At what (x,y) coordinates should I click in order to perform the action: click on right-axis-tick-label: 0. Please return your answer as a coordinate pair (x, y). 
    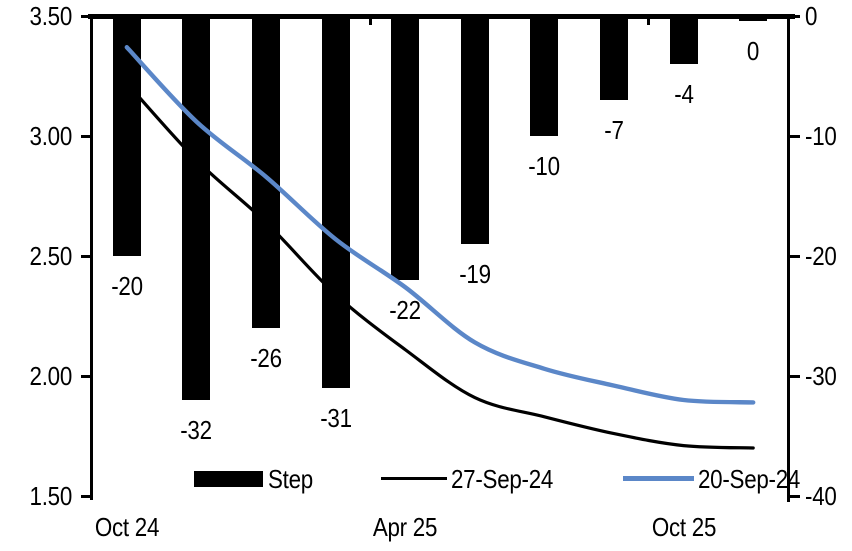
    Looking at the image, I should click on (811, 16).